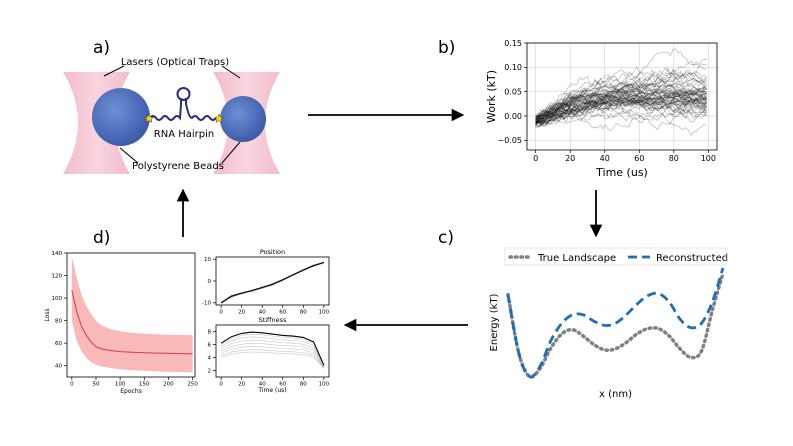 This screenshot has height=446, width=793. I want to click on work-tick-label-x: 80, so click(674, 158).